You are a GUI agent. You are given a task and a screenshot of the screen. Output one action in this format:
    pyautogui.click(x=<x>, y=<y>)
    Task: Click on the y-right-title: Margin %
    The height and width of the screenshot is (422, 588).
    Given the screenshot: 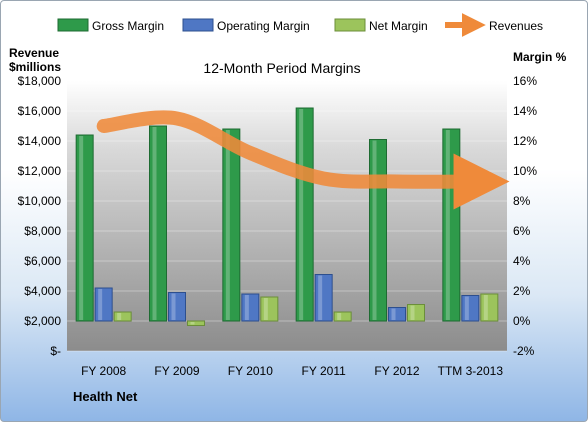 What is the action you would take?
    pyautogui.click(x=540, y=57)
    